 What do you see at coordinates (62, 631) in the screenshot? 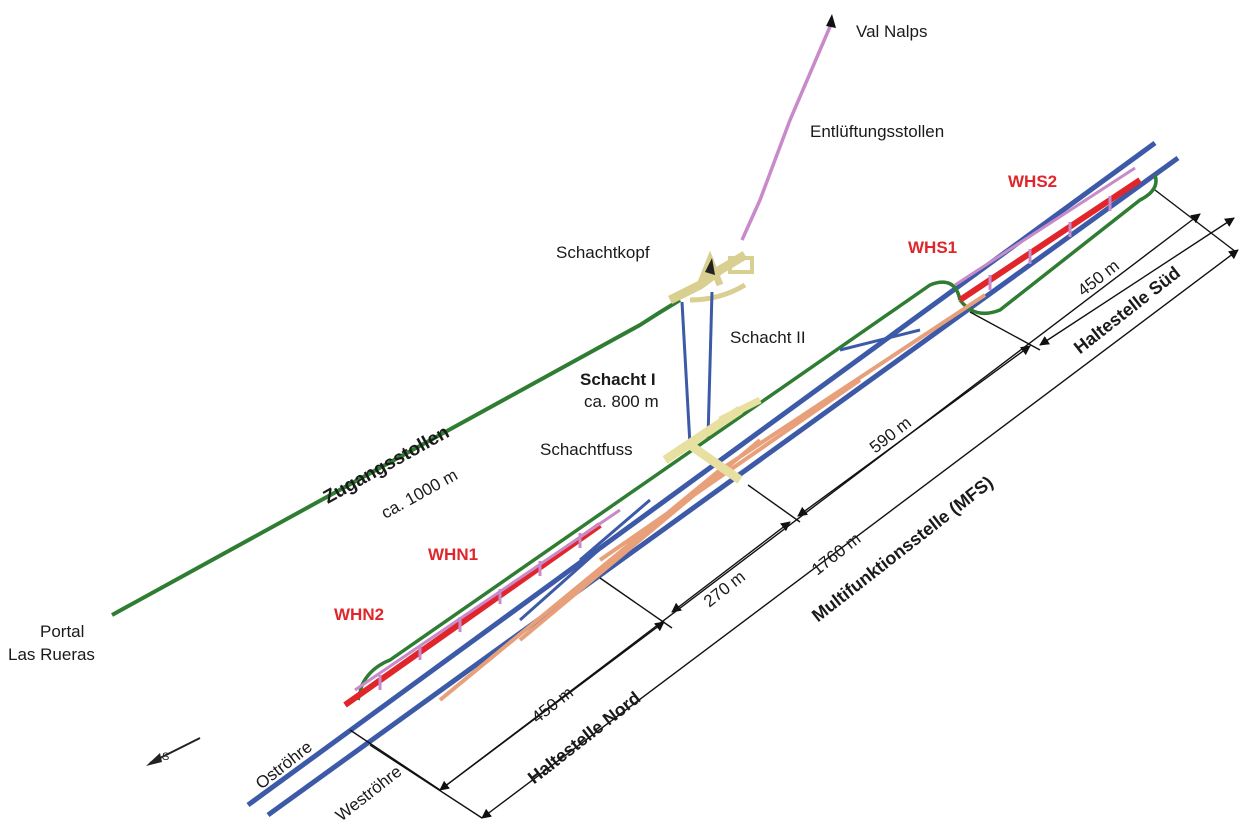
I see `portal-label-line1: Portal` at bounding box center [62, 631].